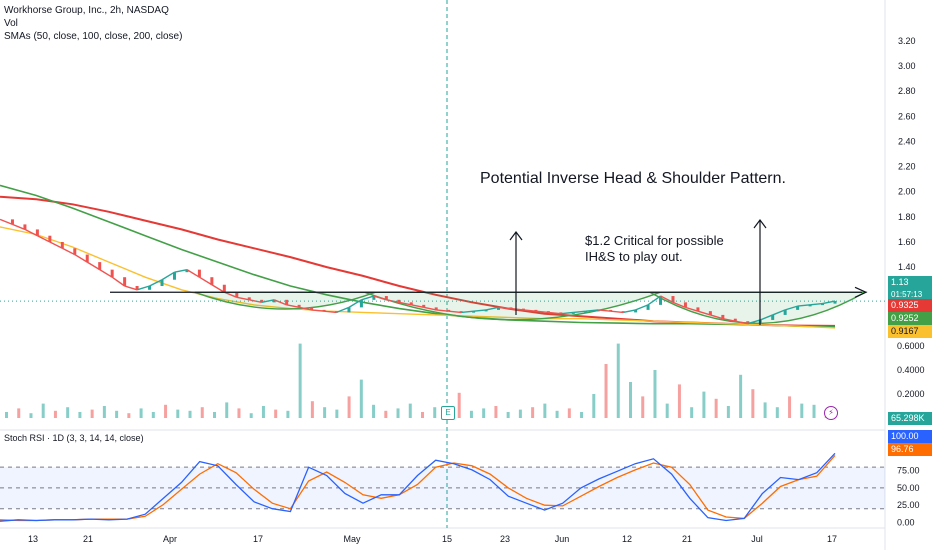 The width and height of the screenshot is (932, 550). Describe the element at coordinates (170, 539) in the screenshot. I see `x-axis-tick: Apr` at that location.